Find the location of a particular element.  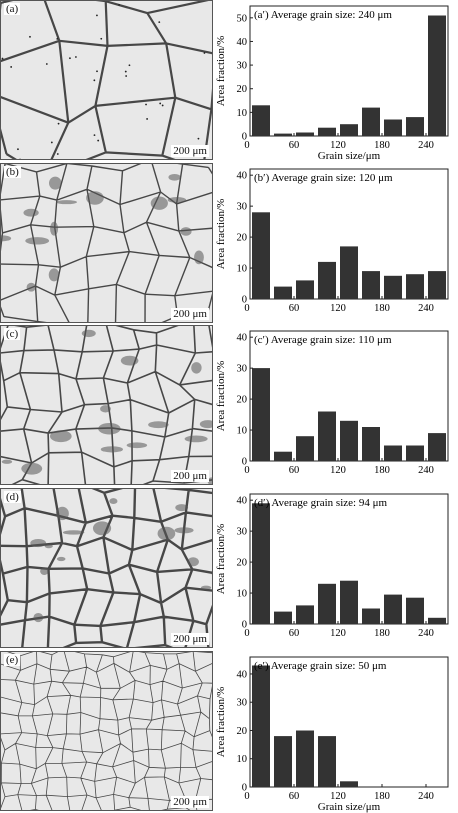

y-tick-label: 50 is located at coordinates (242, 18).